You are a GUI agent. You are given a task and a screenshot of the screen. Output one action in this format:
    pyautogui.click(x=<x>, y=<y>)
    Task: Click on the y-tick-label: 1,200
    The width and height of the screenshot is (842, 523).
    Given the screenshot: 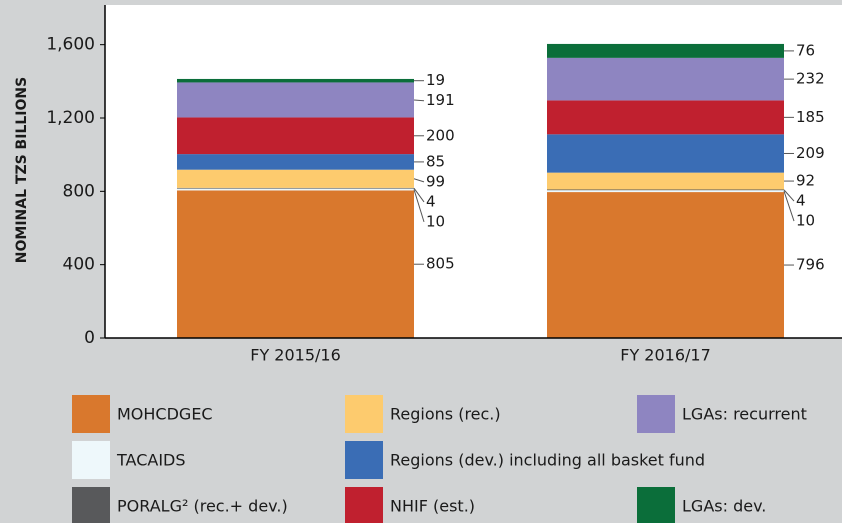 What is the action you would take?
    pyautogui.click(x=70, y=118)
    